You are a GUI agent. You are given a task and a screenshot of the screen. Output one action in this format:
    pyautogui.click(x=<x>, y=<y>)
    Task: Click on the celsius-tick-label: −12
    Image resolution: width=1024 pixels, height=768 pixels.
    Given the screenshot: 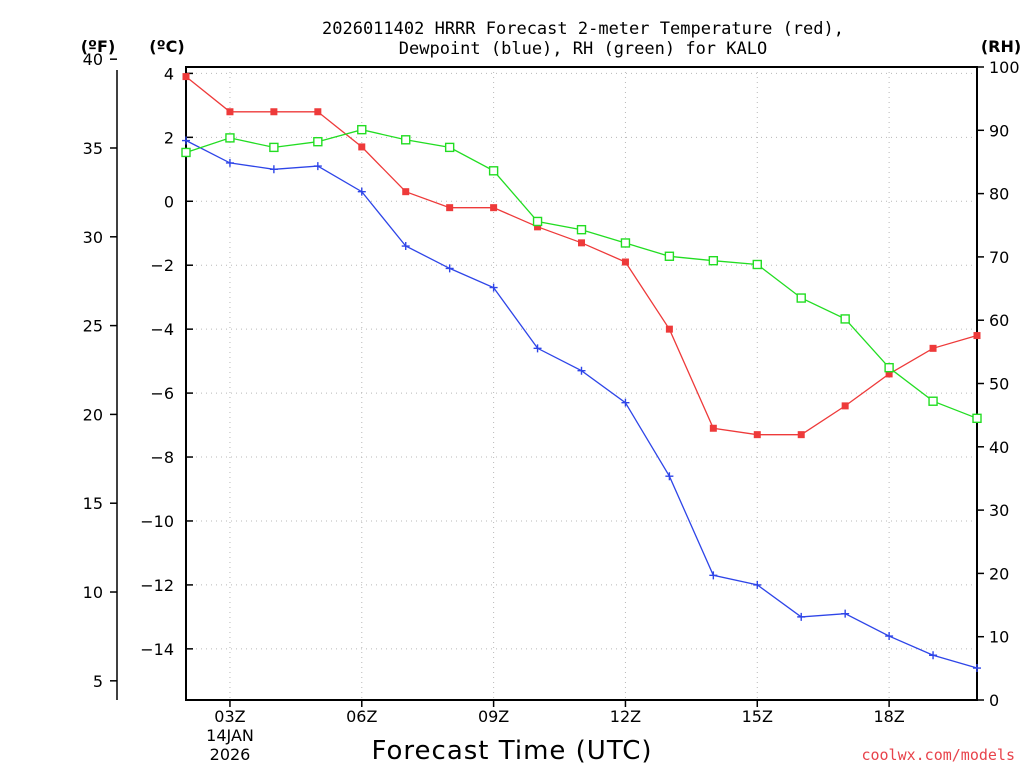 What is the action you would take?
    pyautogui.click(x=157, y=585)
    